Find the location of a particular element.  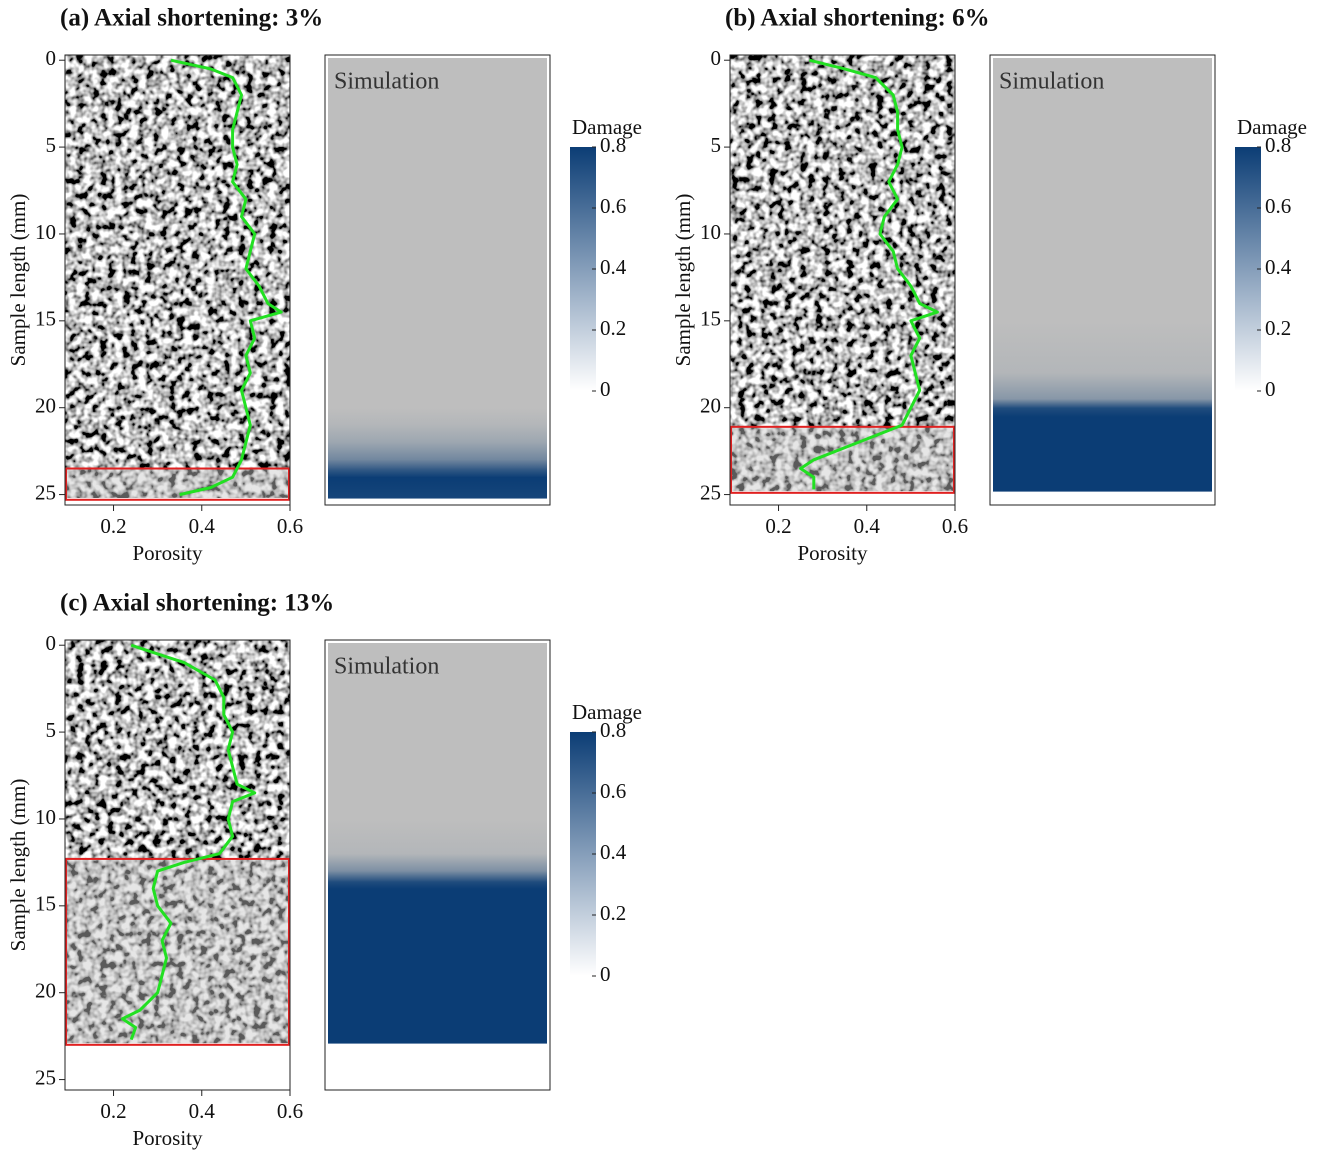

panel-title: (a) Axial shortening: 3% is located at coordinates (191, 18).